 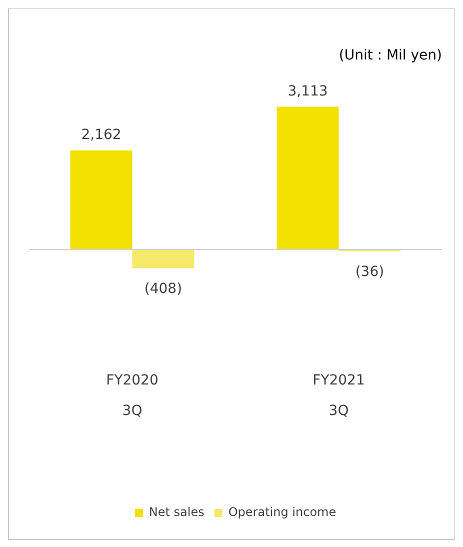 What do you see at coordinates (308, 91) in the screenshot?
I see `data-label: 3,113` at bounding box center [308, 91].